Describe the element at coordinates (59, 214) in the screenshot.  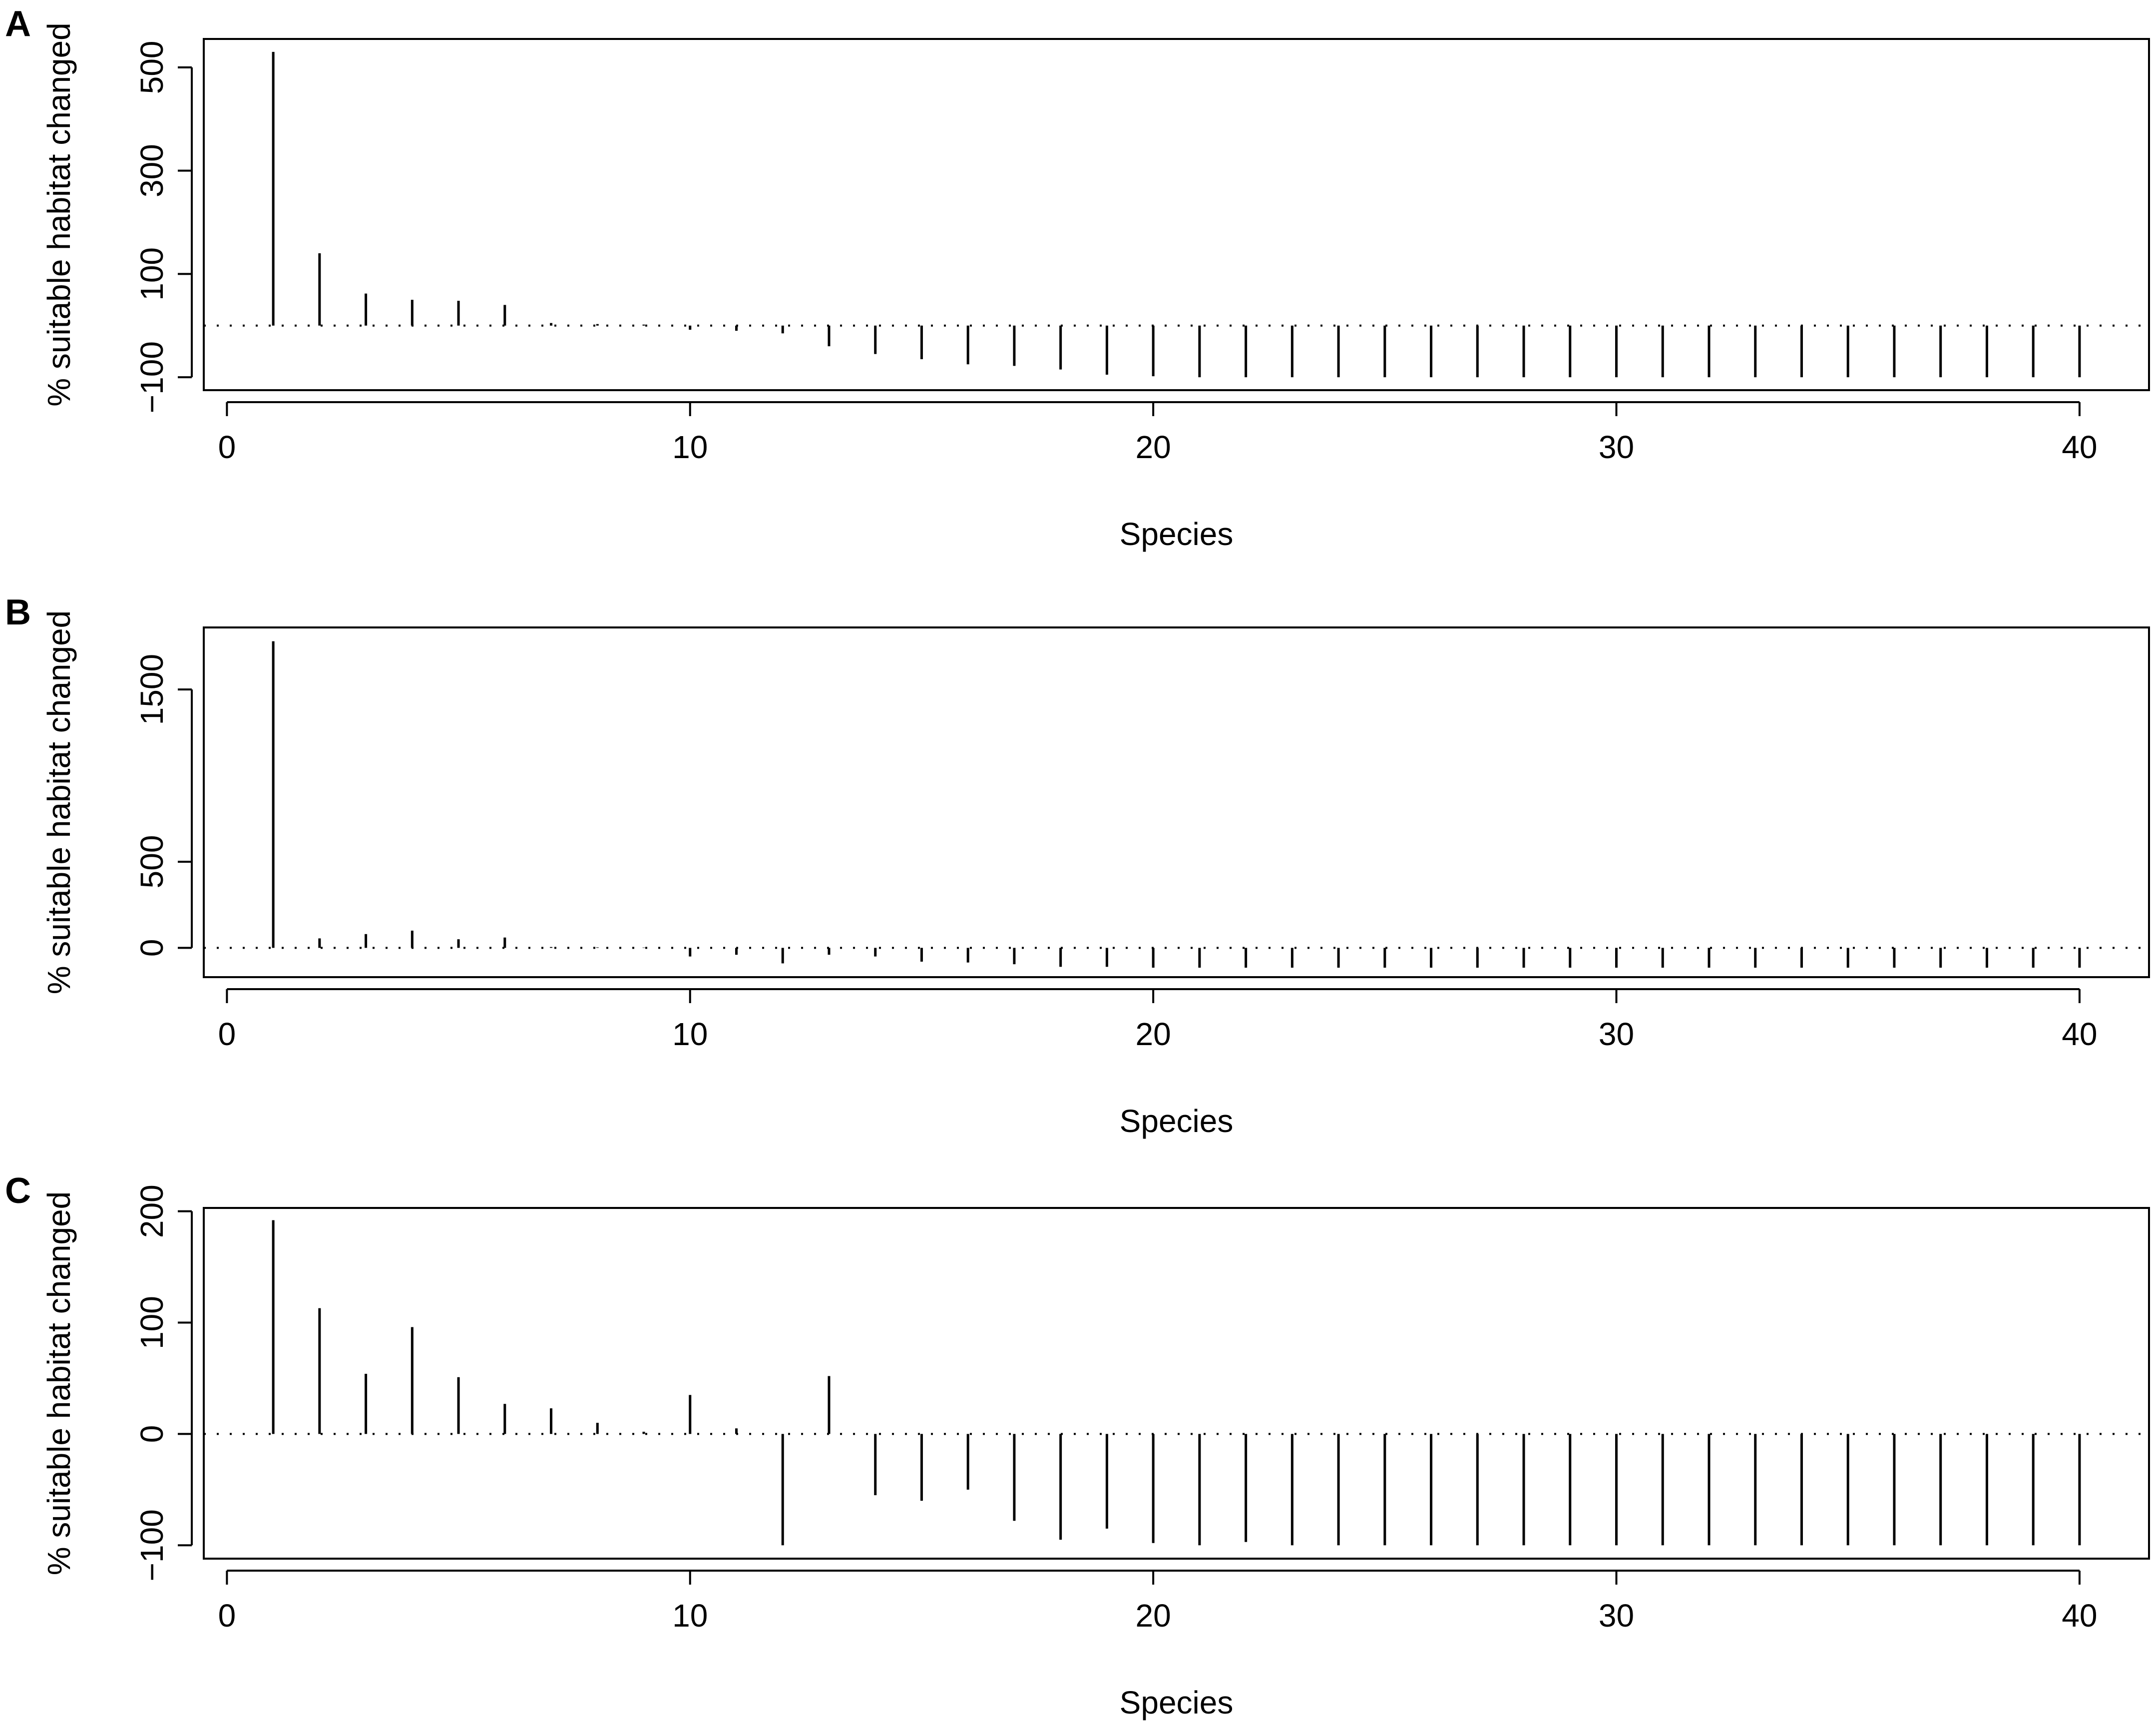
I see `y-axis-title-a: % suitable habitat changed` at that location.